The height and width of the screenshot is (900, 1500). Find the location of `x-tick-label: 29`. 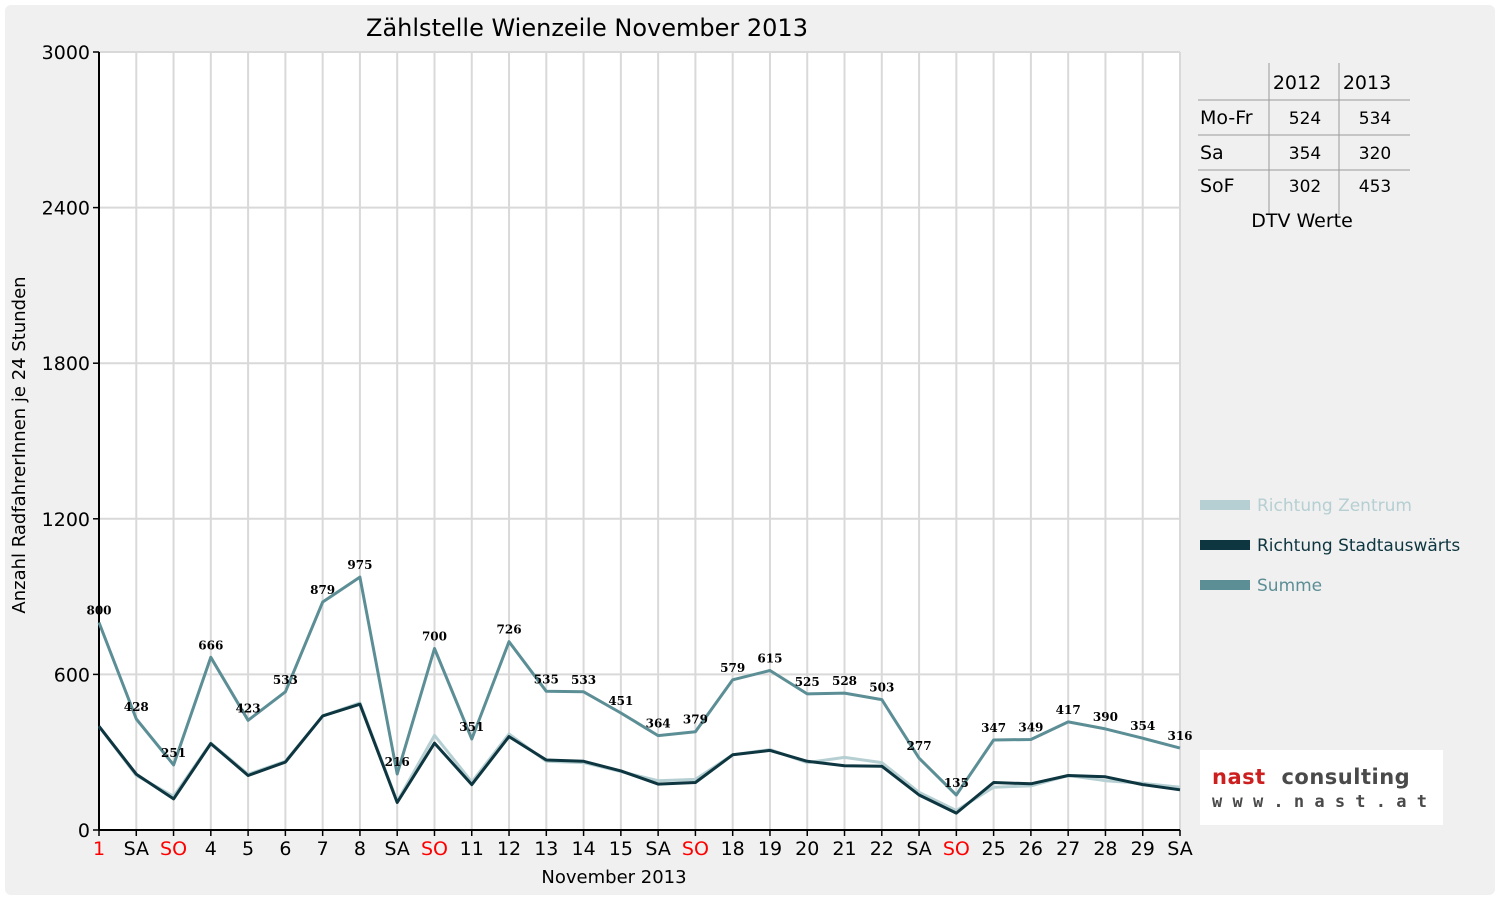

x-tick-label: 29 is located at coordinates (1143, 849).